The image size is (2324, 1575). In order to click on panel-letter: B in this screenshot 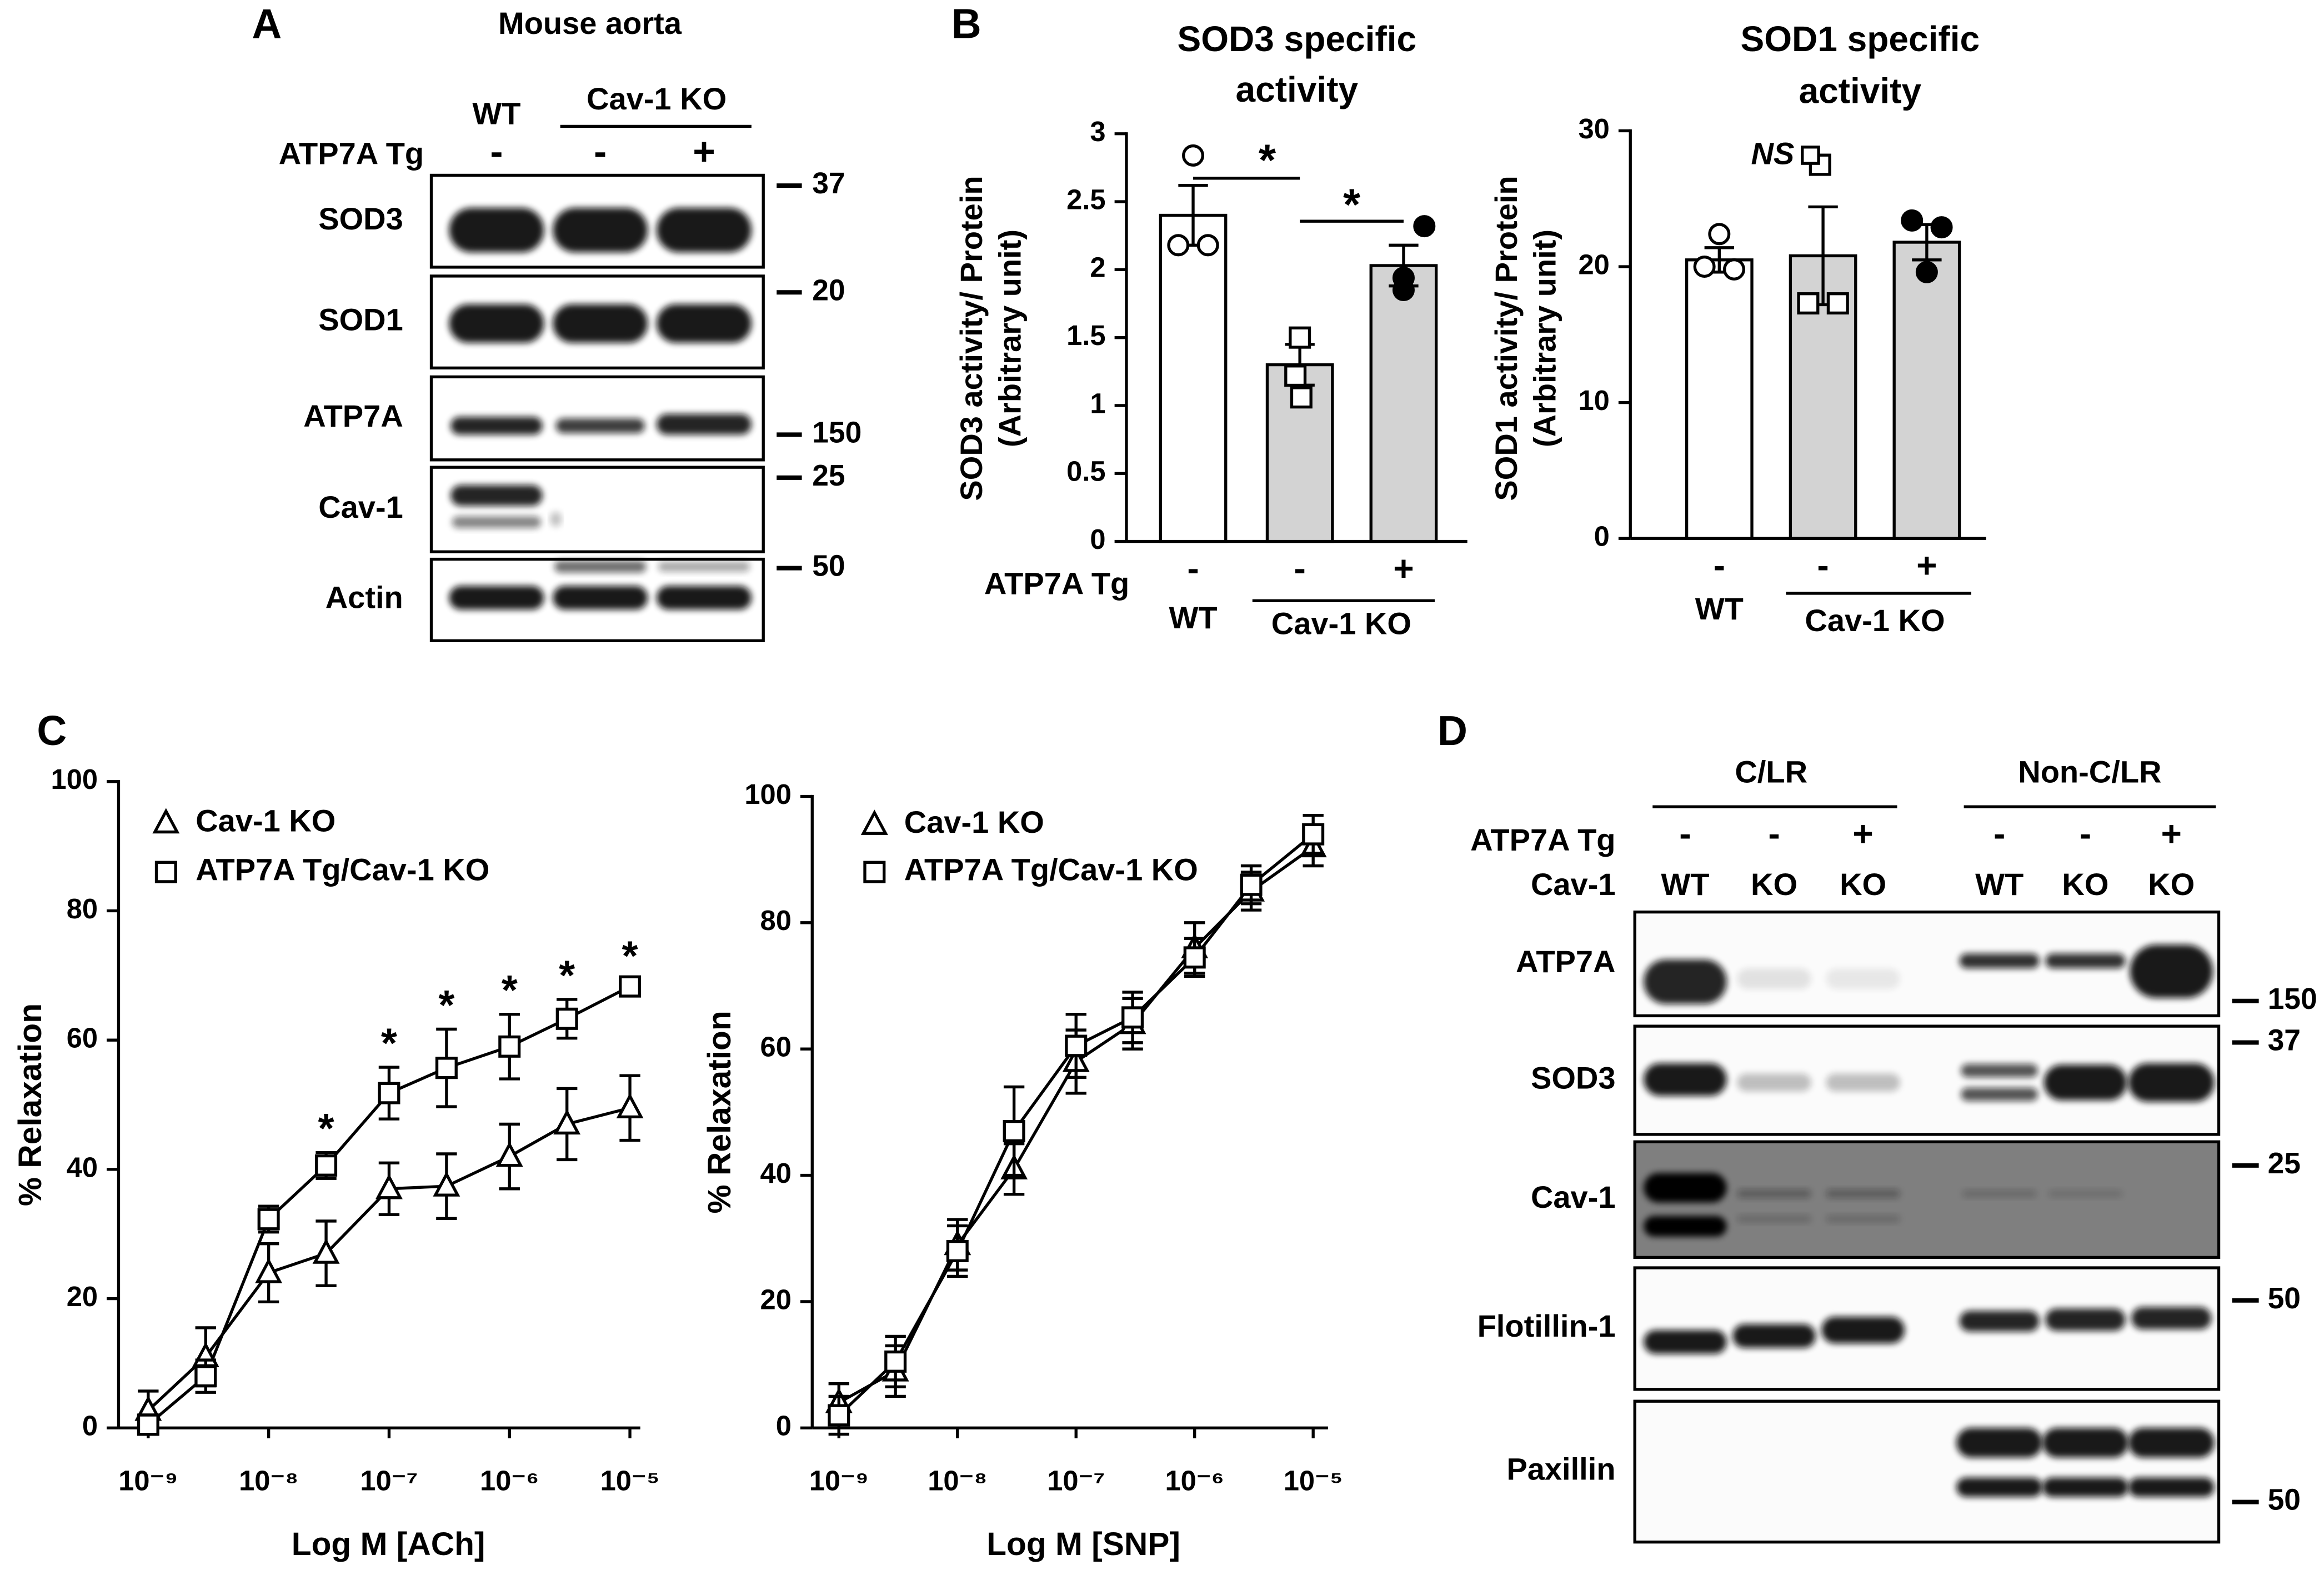, I will do `click(966, 24)`.